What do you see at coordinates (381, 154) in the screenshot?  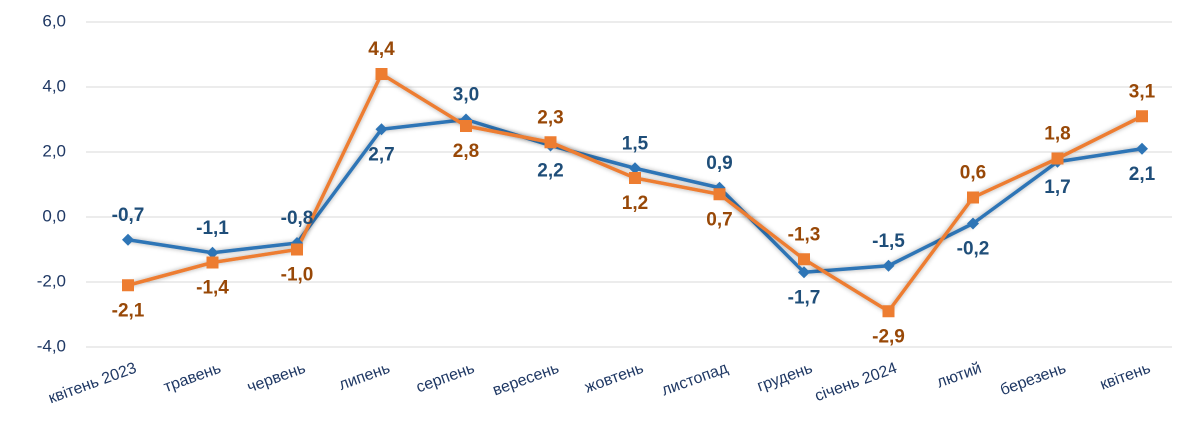 I see `data-label: 2,7` at bounding box center [381, 154].